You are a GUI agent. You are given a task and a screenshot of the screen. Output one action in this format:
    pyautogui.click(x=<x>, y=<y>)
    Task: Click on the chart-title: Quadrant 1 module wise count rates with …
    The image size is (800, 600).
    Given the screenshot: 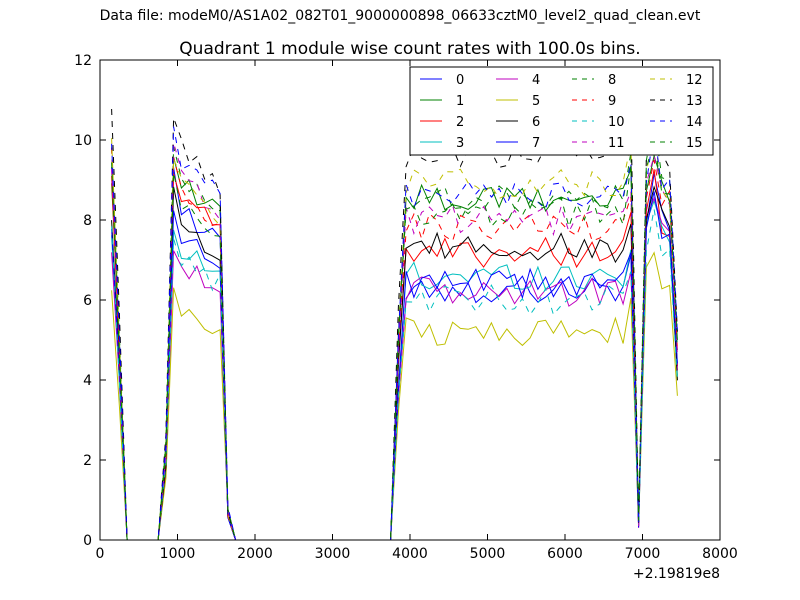 What is the action you would take?
    pyautogui.click(x=409, y=49)
    